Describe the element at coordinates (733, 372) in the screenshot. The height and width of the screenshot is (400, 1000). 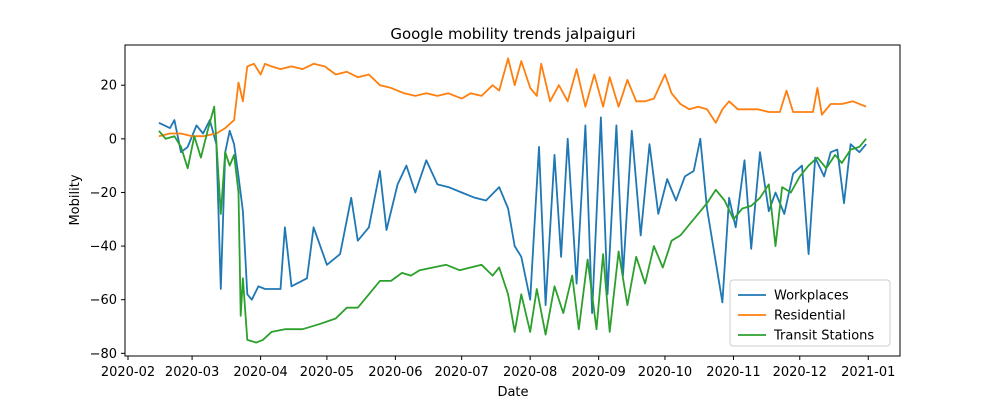
I see `x-tick-label: 2020-11` at that location.